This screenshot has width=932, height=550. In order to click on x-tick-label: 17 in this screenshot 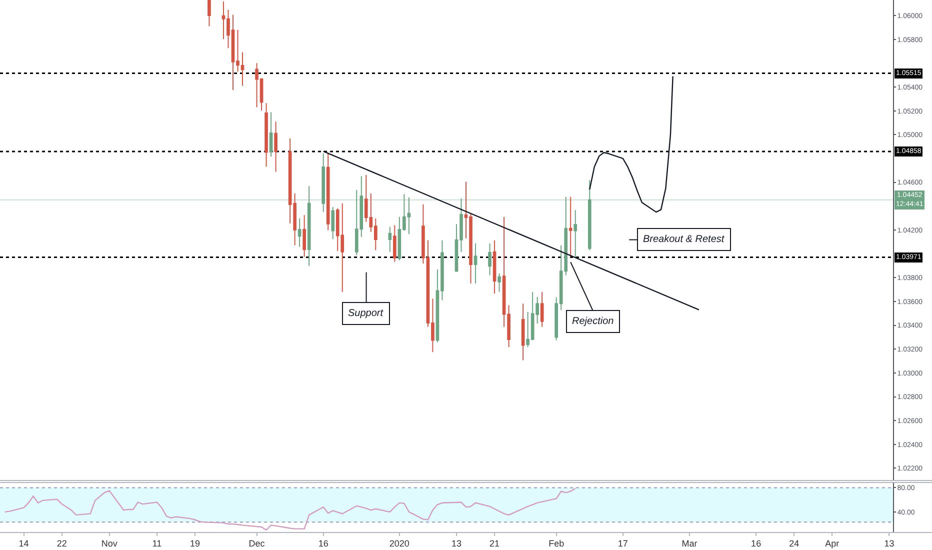, I will do `click(623, 543)`.